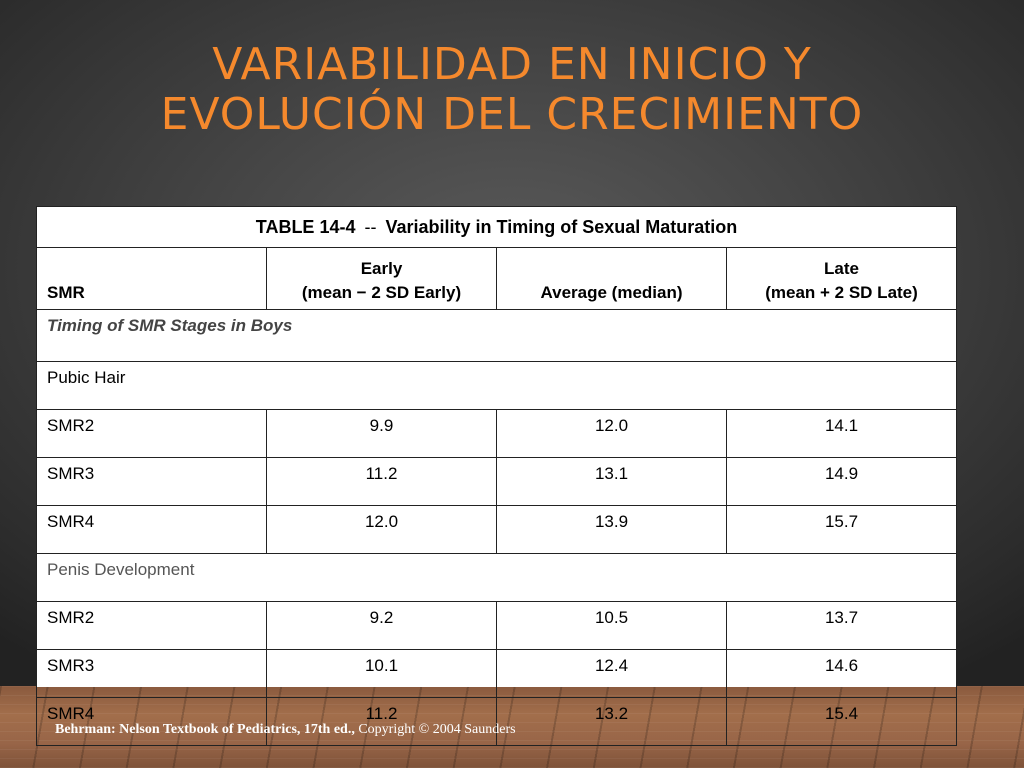 The height and width of the screenshot is (768, 1024). Describe the element at coordinates (841, 433) in the screenshot. I see `cell-late: 14.1` at that location.